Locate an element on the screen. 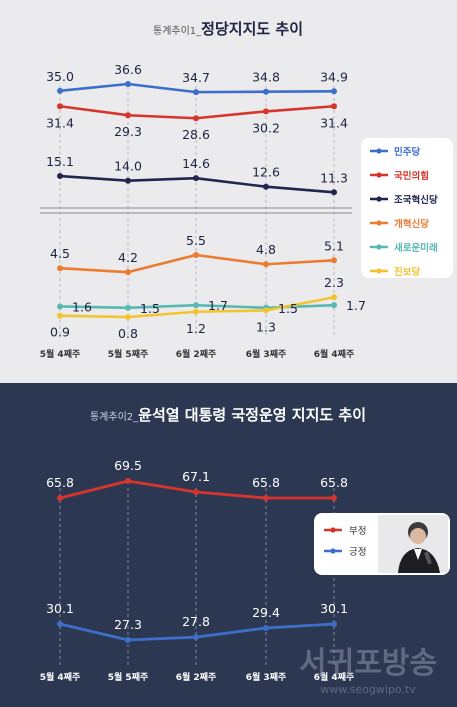 This screenshot has width=457, height=707. chart2-legend-label: 긍정 is located at coordinates (357, 552).